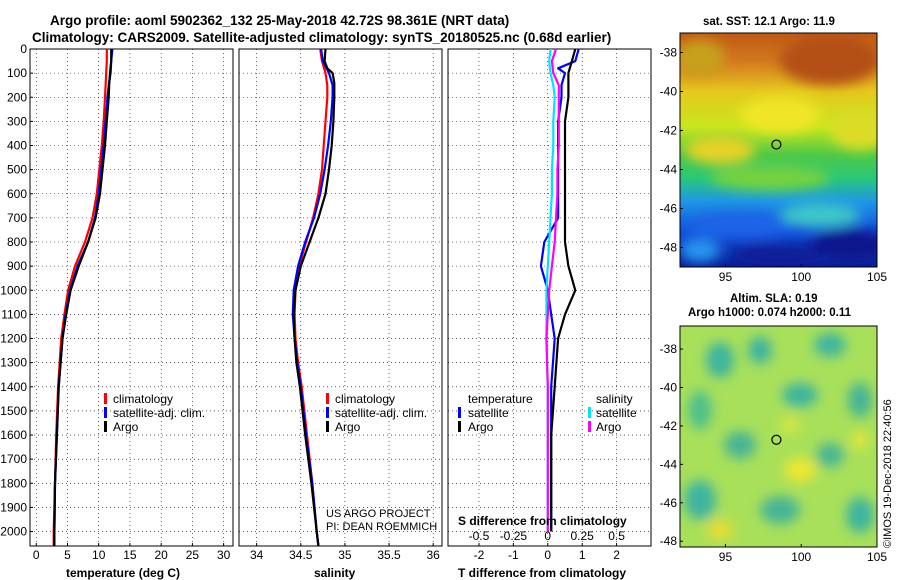  What do you see at coordinates (13, 459) in the screenshot?
I see `depth-tick-label: 1700` at bounding box center [13, 459].